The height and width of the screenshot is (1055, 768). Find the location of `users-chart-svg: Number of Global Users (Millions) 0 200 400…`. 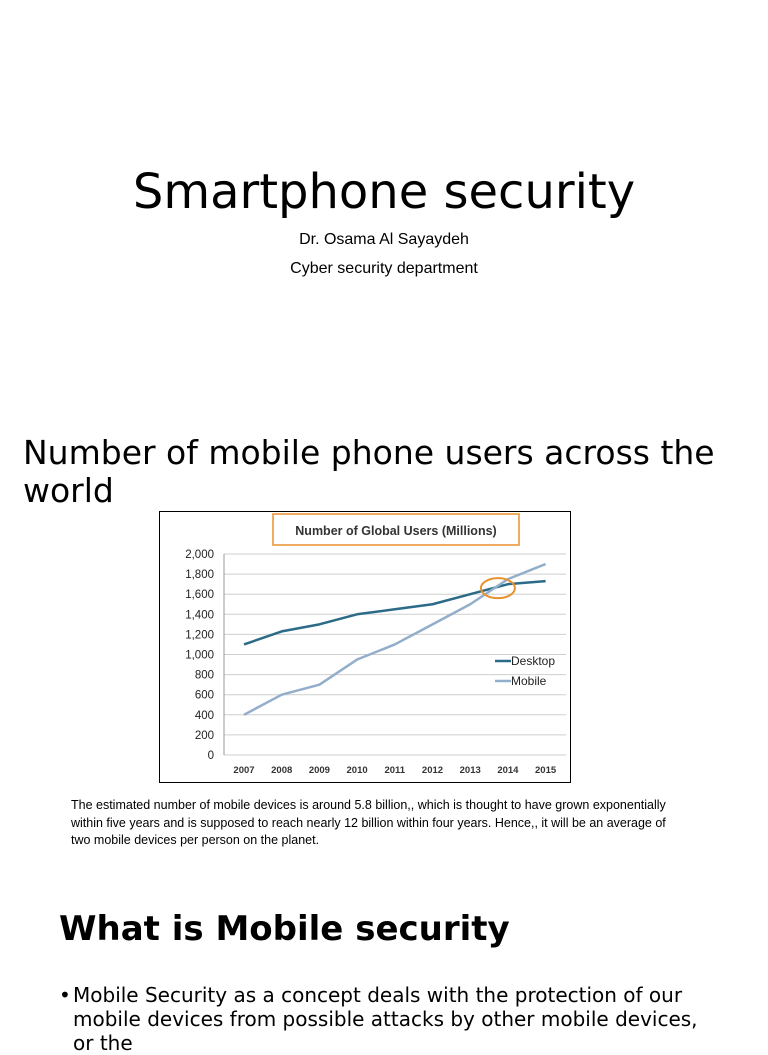

users-chart-svg: Number of Global Users (Millions) 0 200 400… is located at coordinates (375, 644).